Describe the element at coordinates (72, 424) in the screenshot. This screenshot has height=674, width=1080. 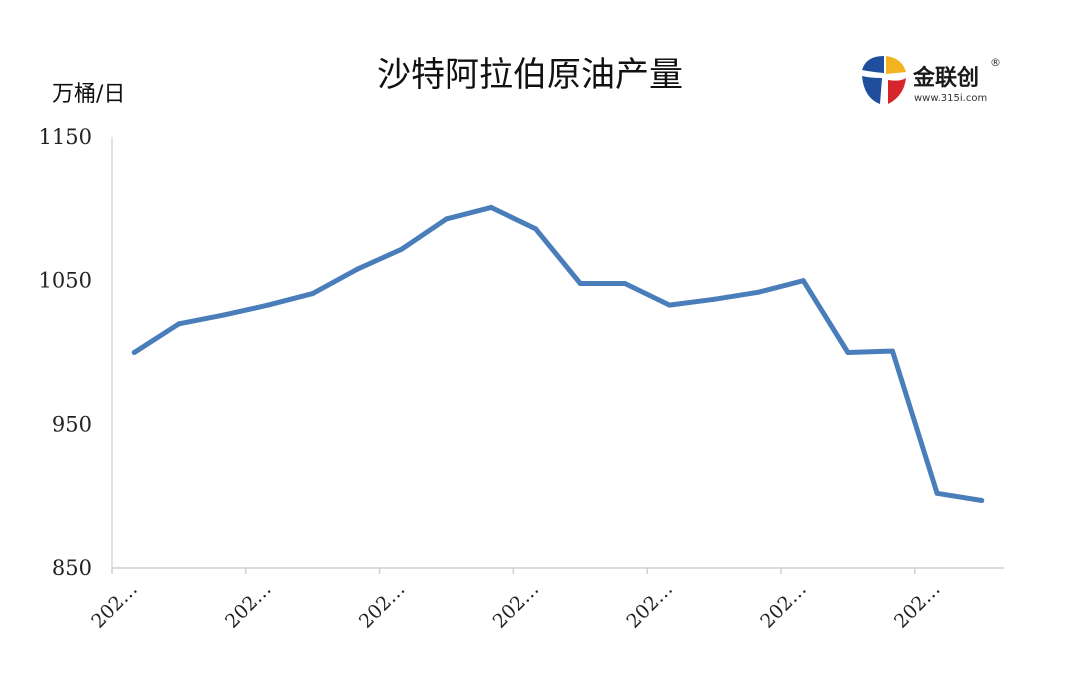
I see `y-tick-label: 950` at that location.